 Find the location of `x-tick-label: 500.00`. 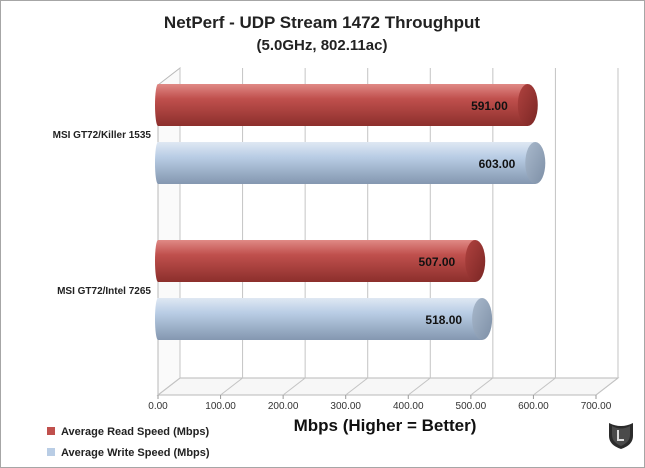

x-tick-label: 500.00 is located at coordinates (471, 406).